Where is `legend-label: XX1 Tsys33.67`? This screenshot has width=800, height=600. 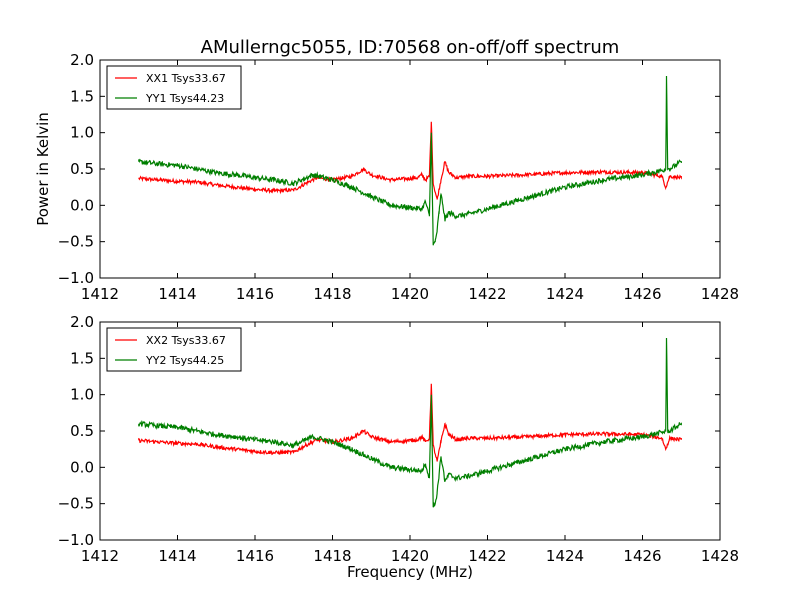
legend-label: XX1 Tsys33.67 is located at coordinates (186, 78).